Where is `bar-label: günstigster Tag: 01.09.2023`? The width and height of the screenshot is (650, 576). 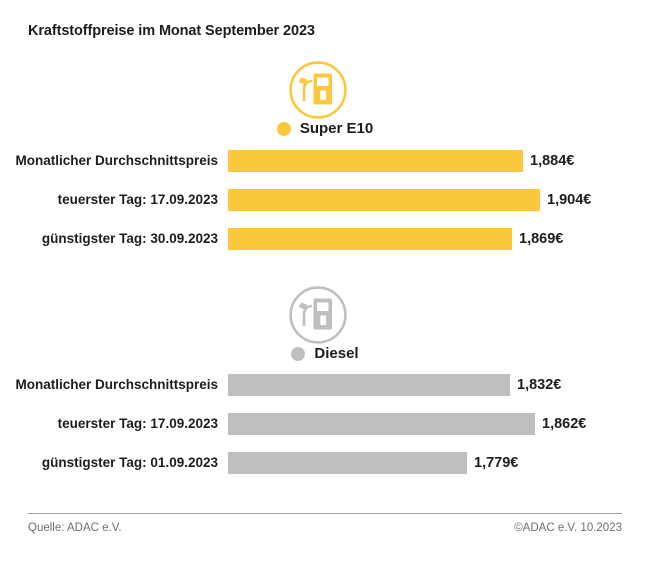 bar-label: günstigster Tag: 01.09.2023 is located at coordinates (129, 462).